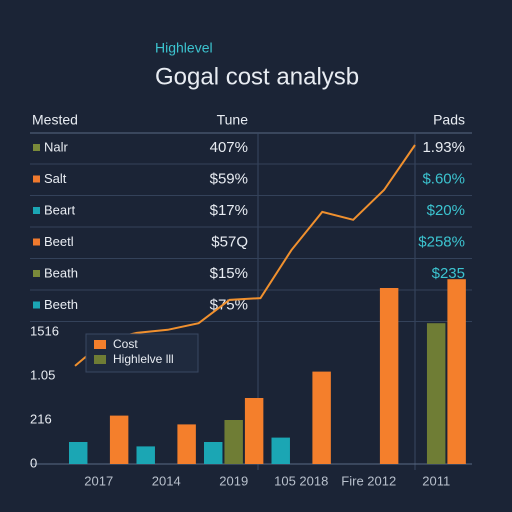 This screenshot has width=512, height=512. I want to click on table-cell: $20%, so click(446, 210).